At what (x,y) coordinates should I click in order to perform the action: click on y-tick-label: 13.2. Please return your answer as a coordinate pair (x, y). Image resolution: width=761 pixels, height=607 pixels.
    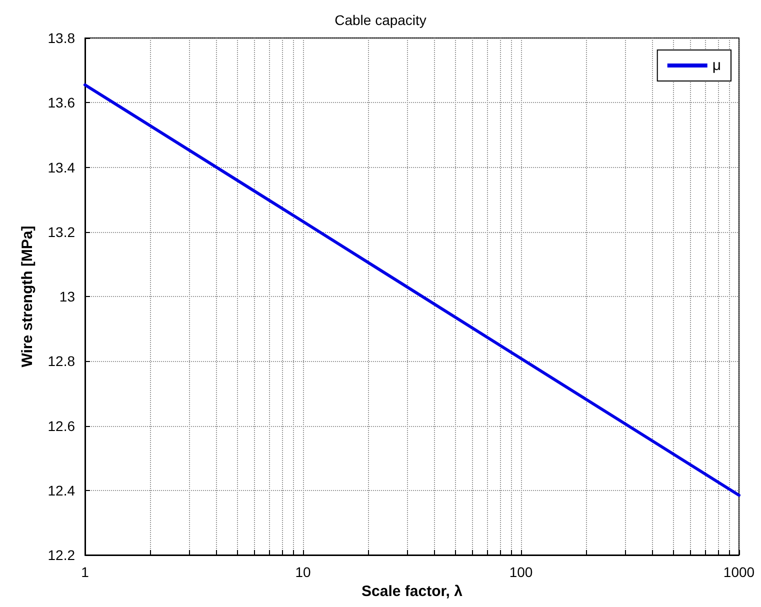
    Looking at the image, I should click on (62, 232).